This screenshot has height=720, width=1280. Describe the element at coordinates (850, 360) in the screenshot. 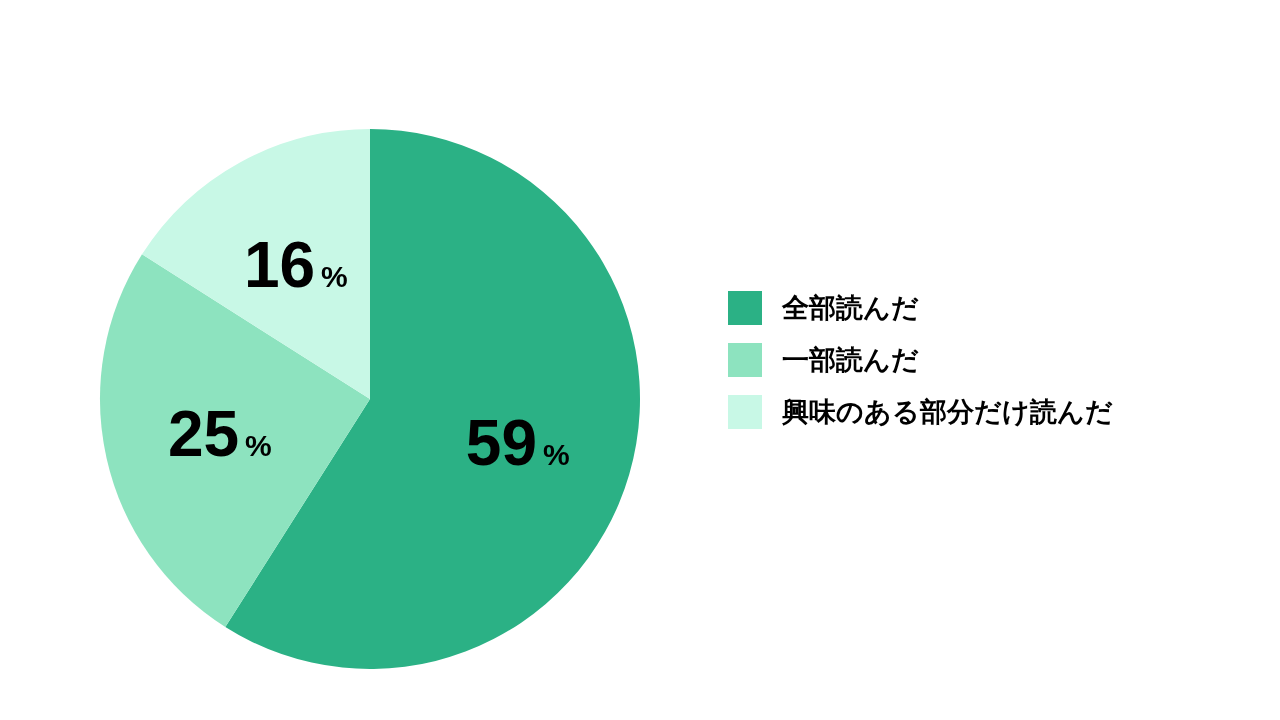

I see `legend-label: 一部読んだ` at that location.